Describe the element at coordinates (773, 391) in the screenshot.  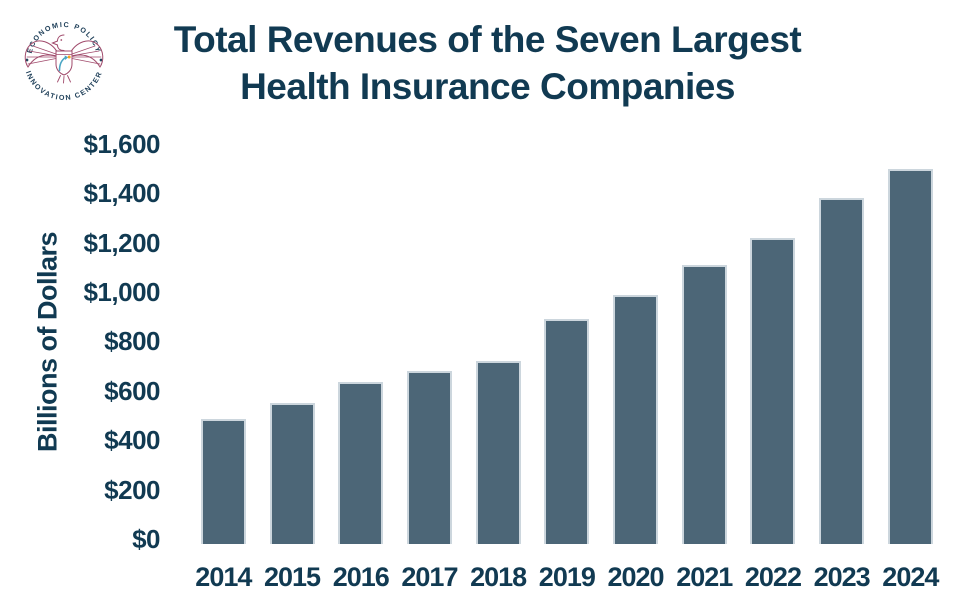
I see `bar-2022` at that location.